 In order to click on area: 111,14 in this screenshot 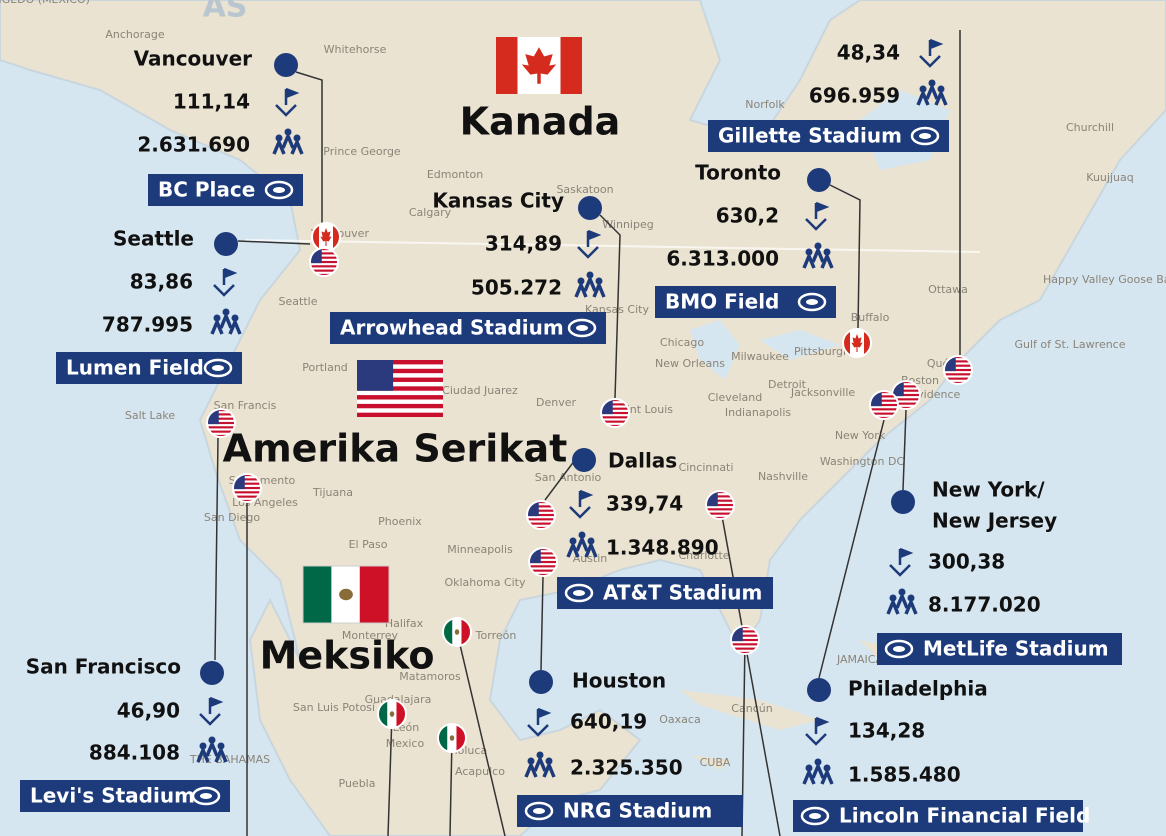, I will do `click(211, 102)`.